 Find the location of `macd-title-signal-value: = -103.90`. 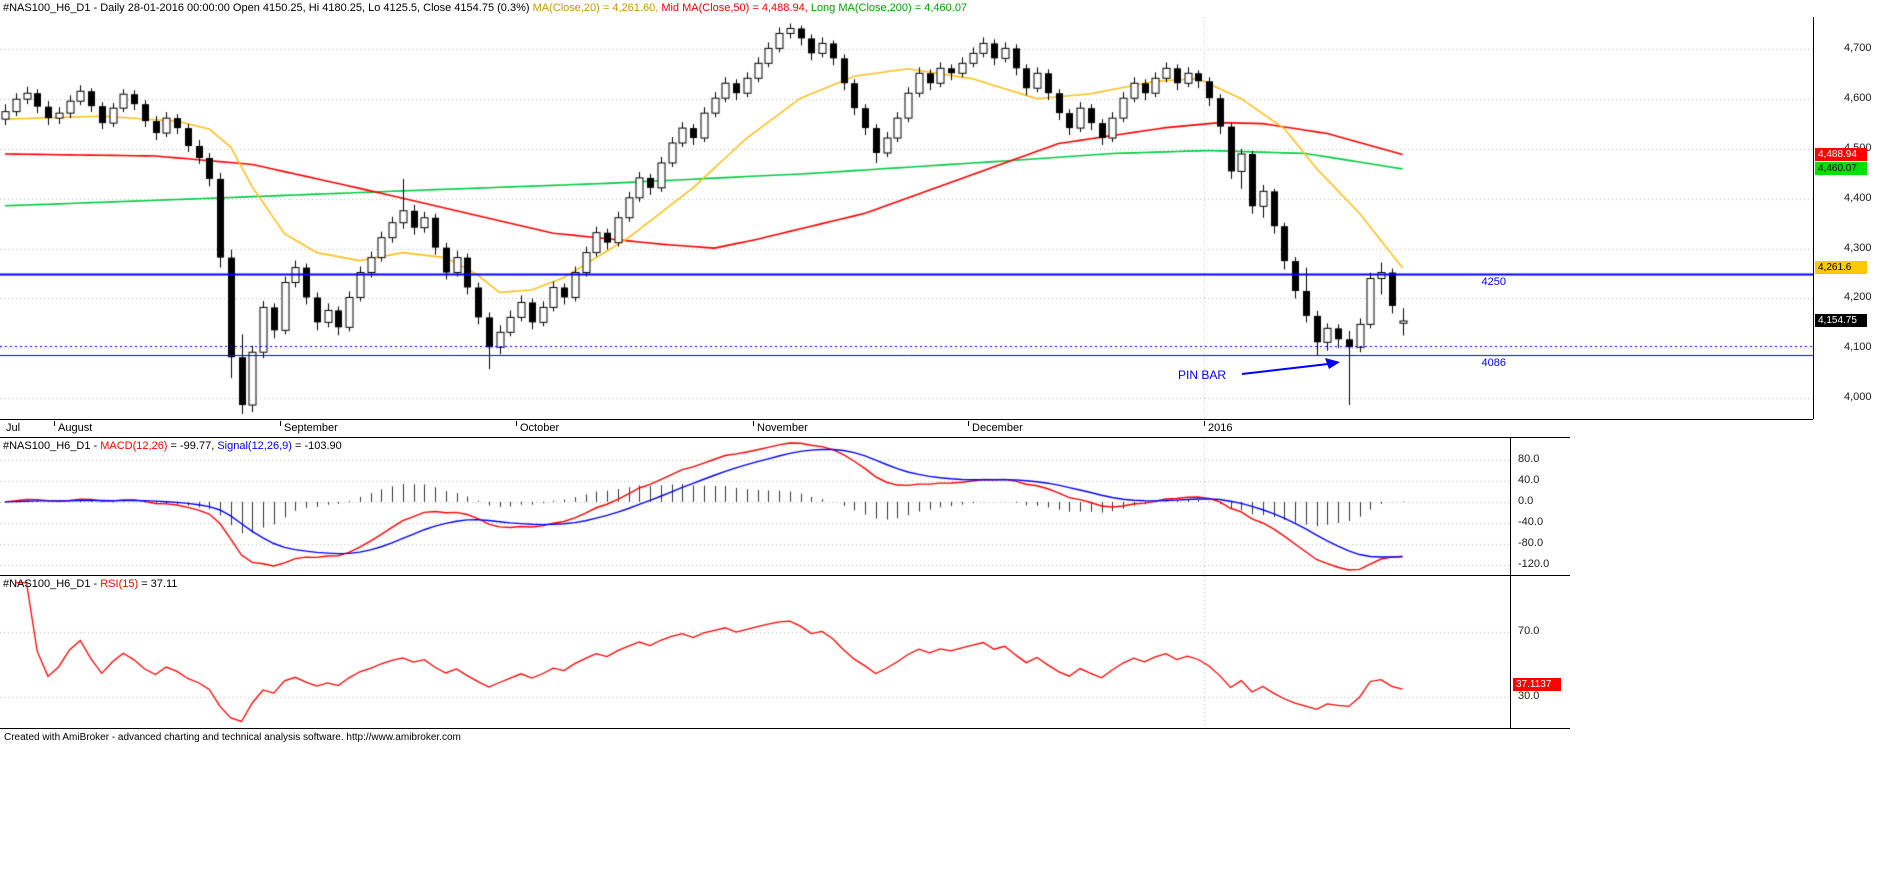

macd-title-signal-value: = -103.90 is located at coordinates (316, 446).